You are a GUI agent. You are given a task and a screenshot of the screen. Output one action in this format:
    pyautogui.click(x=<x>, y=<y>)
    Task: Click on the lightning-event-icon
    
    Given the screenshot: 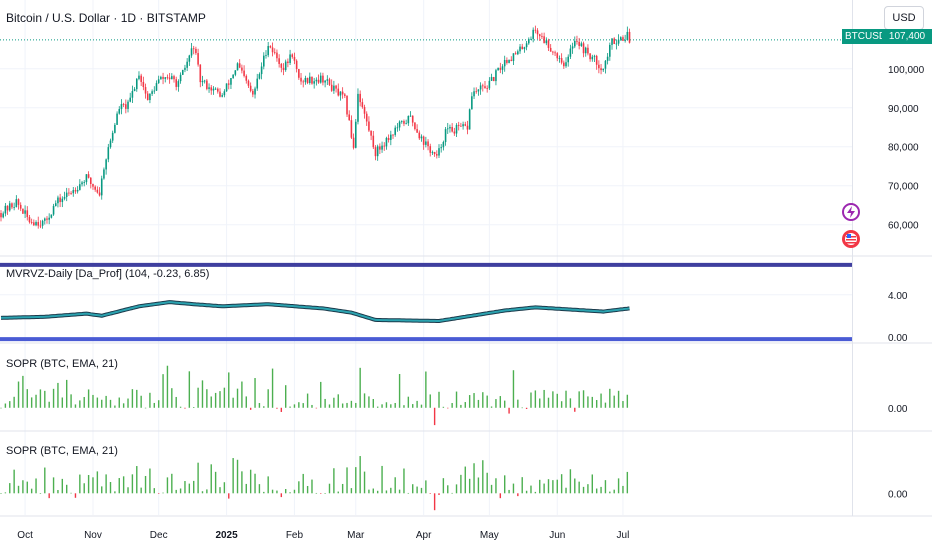 What is the action you would take?
    pyautogui.click(x=851, y=212)
    